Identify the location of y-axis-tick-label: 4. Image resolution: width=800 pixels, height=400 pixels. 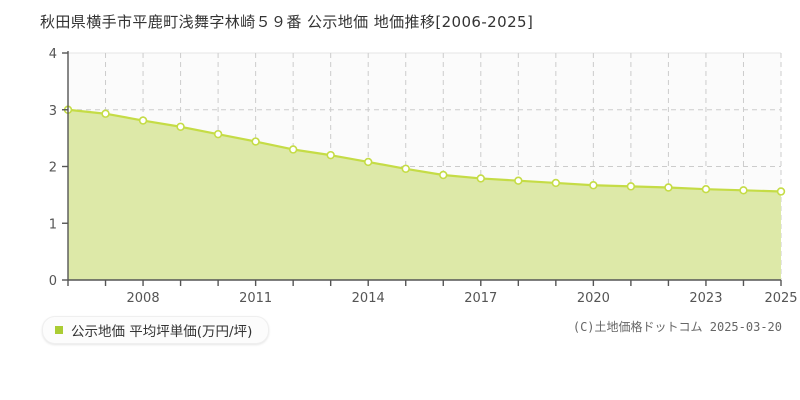
(53, 54).